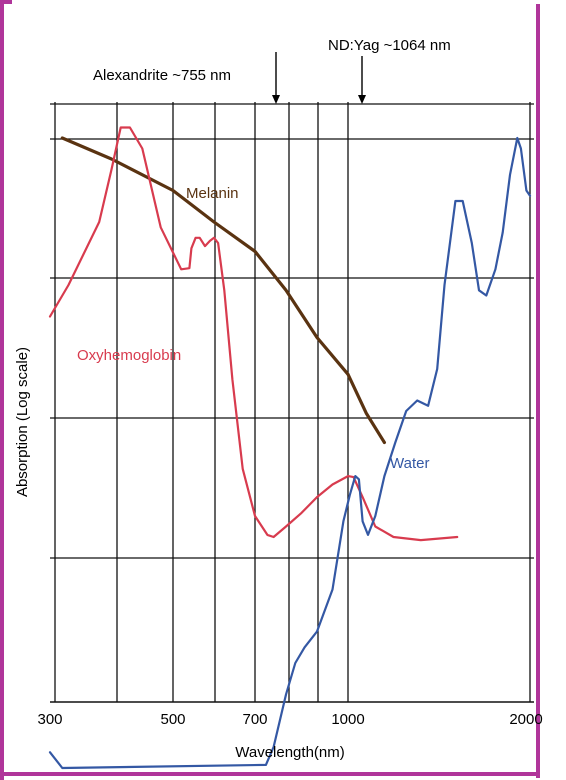  Describe the element at coordinates (172, 719) in the screenshot. I see `x-tick-label-500: 500` at that location.